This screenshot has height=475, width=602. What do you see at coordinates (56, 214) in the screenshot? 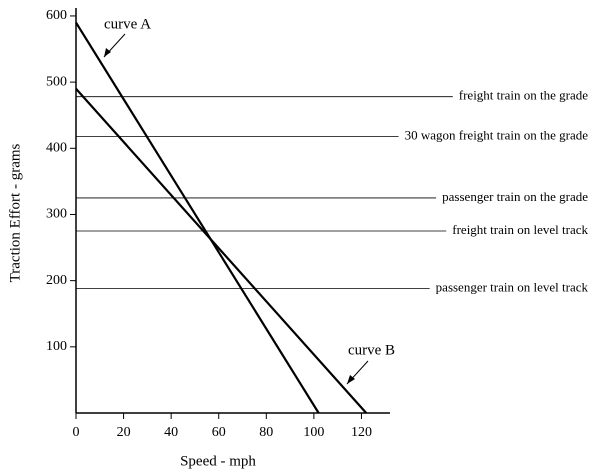
I see `y-tick-label: 300` at bounding box center [56, 214].